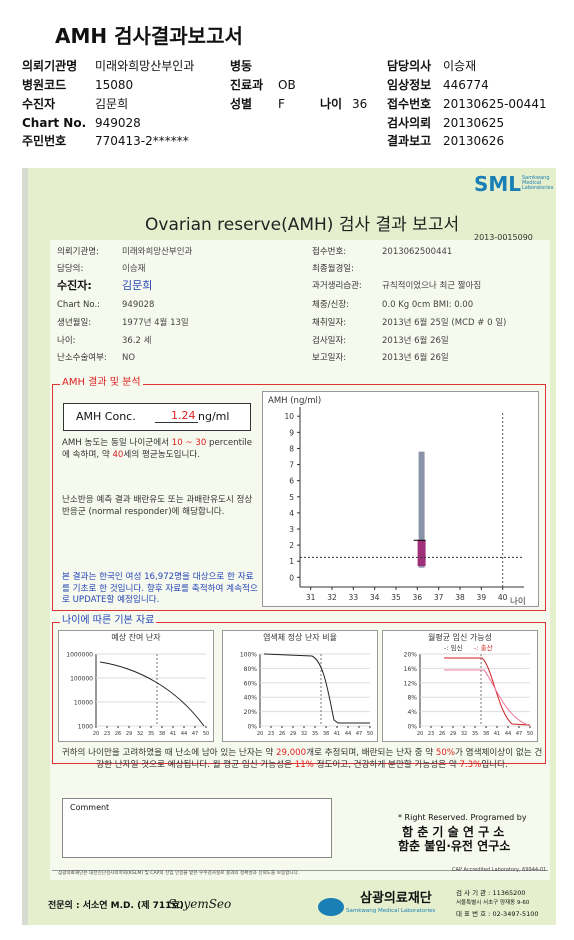  What do you see at coordinates (412, 712) in the screenshot?
I see `y-tick-label: 4%` at bounding box center [412, 712].